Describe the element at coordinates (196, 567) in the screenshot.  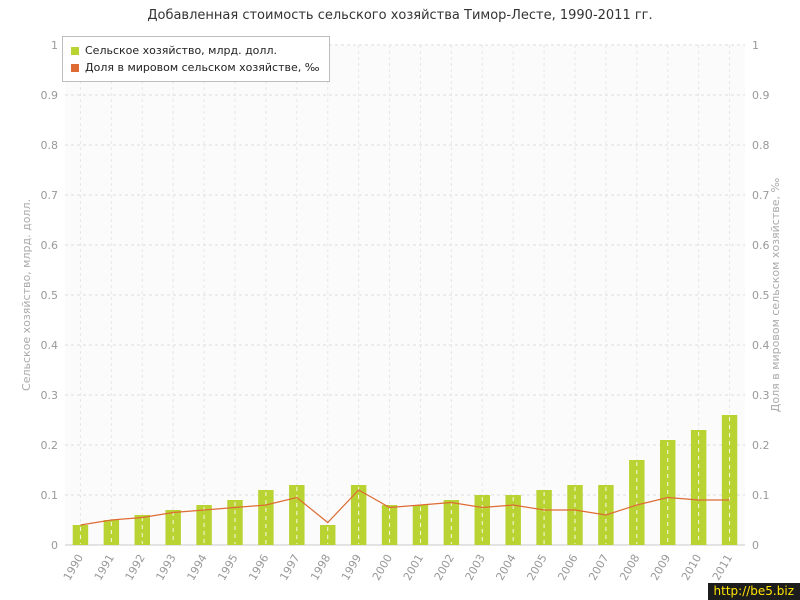
I see `svg-text: 1994` at that location.